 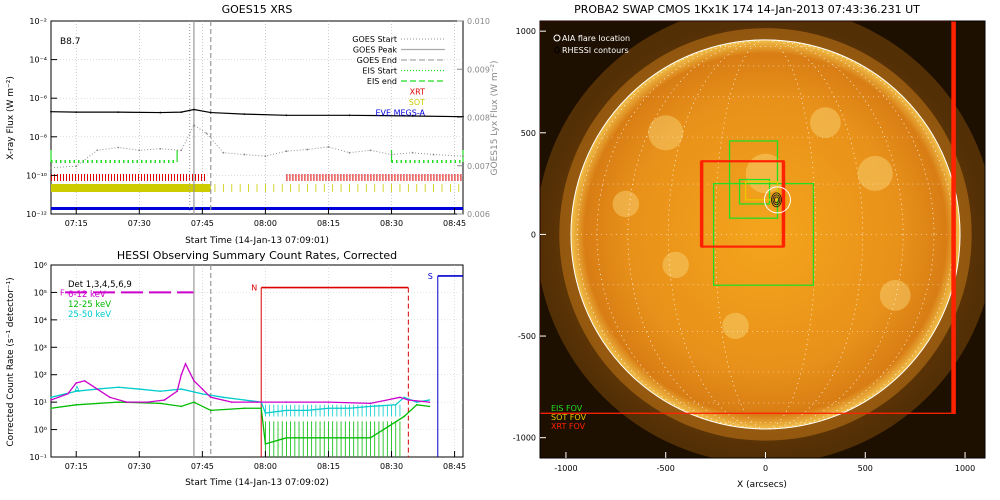 I want to click on goes-y-label-right: GOES15 Lyx Flux (W m⁻²), so click(x=495, y=118).